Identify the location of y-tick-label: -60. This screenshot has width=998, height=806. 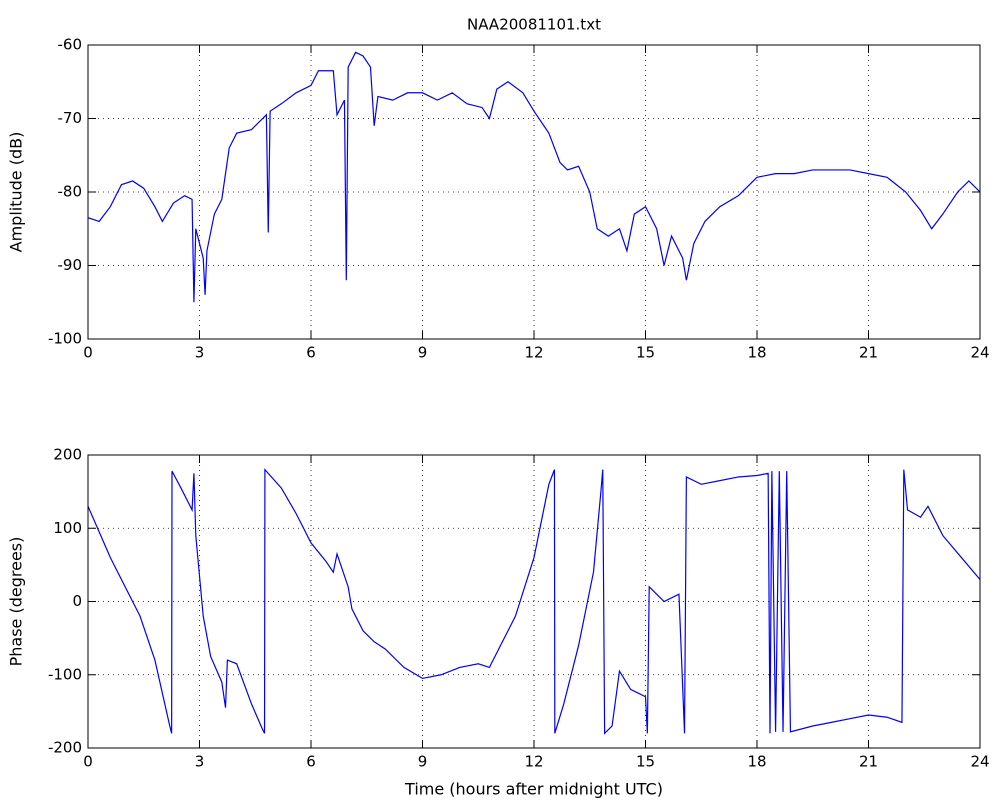
(70, 45).